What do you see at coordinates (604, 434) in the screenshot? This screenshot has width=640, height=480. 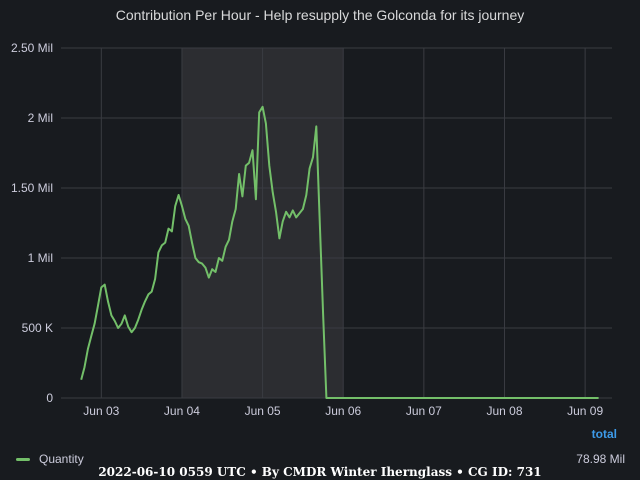 I see `legend-header: total` at bounding box center [604, 434].